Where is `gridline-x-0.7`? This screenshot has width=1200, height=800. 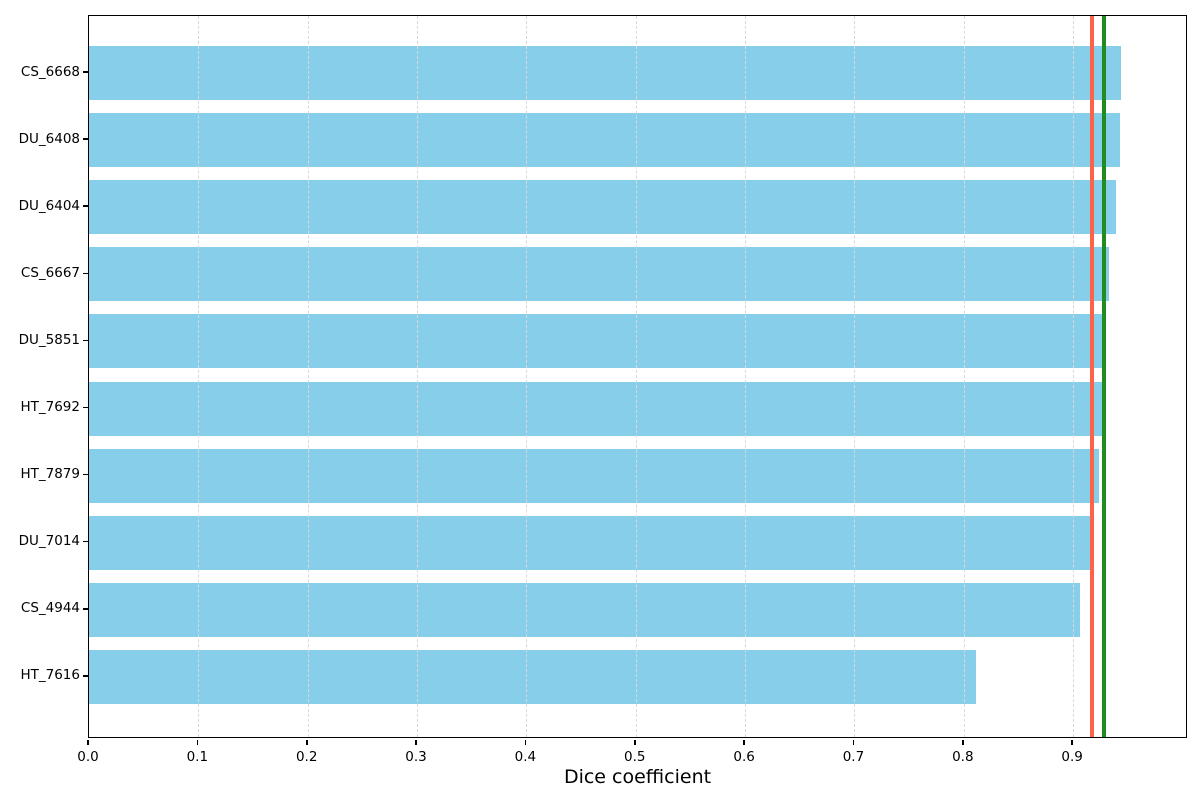 gridline-x-0.7 is located at coordinates (855, 376).